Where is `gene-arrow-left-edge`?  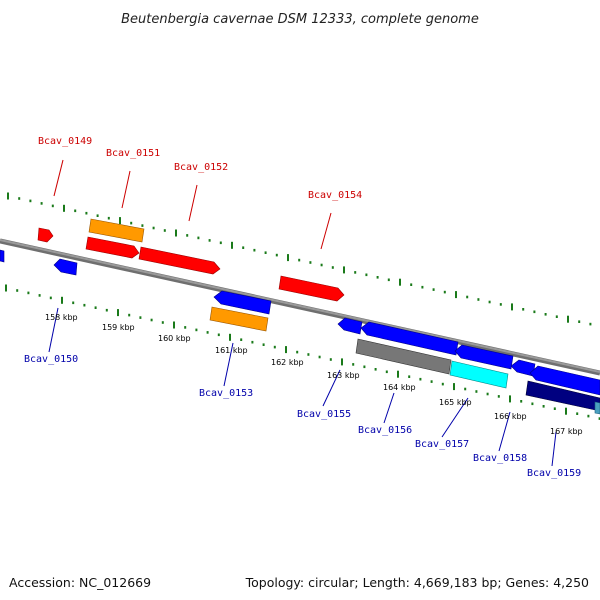 gene-arrow-left-edge is located at coordinates (2, 256).